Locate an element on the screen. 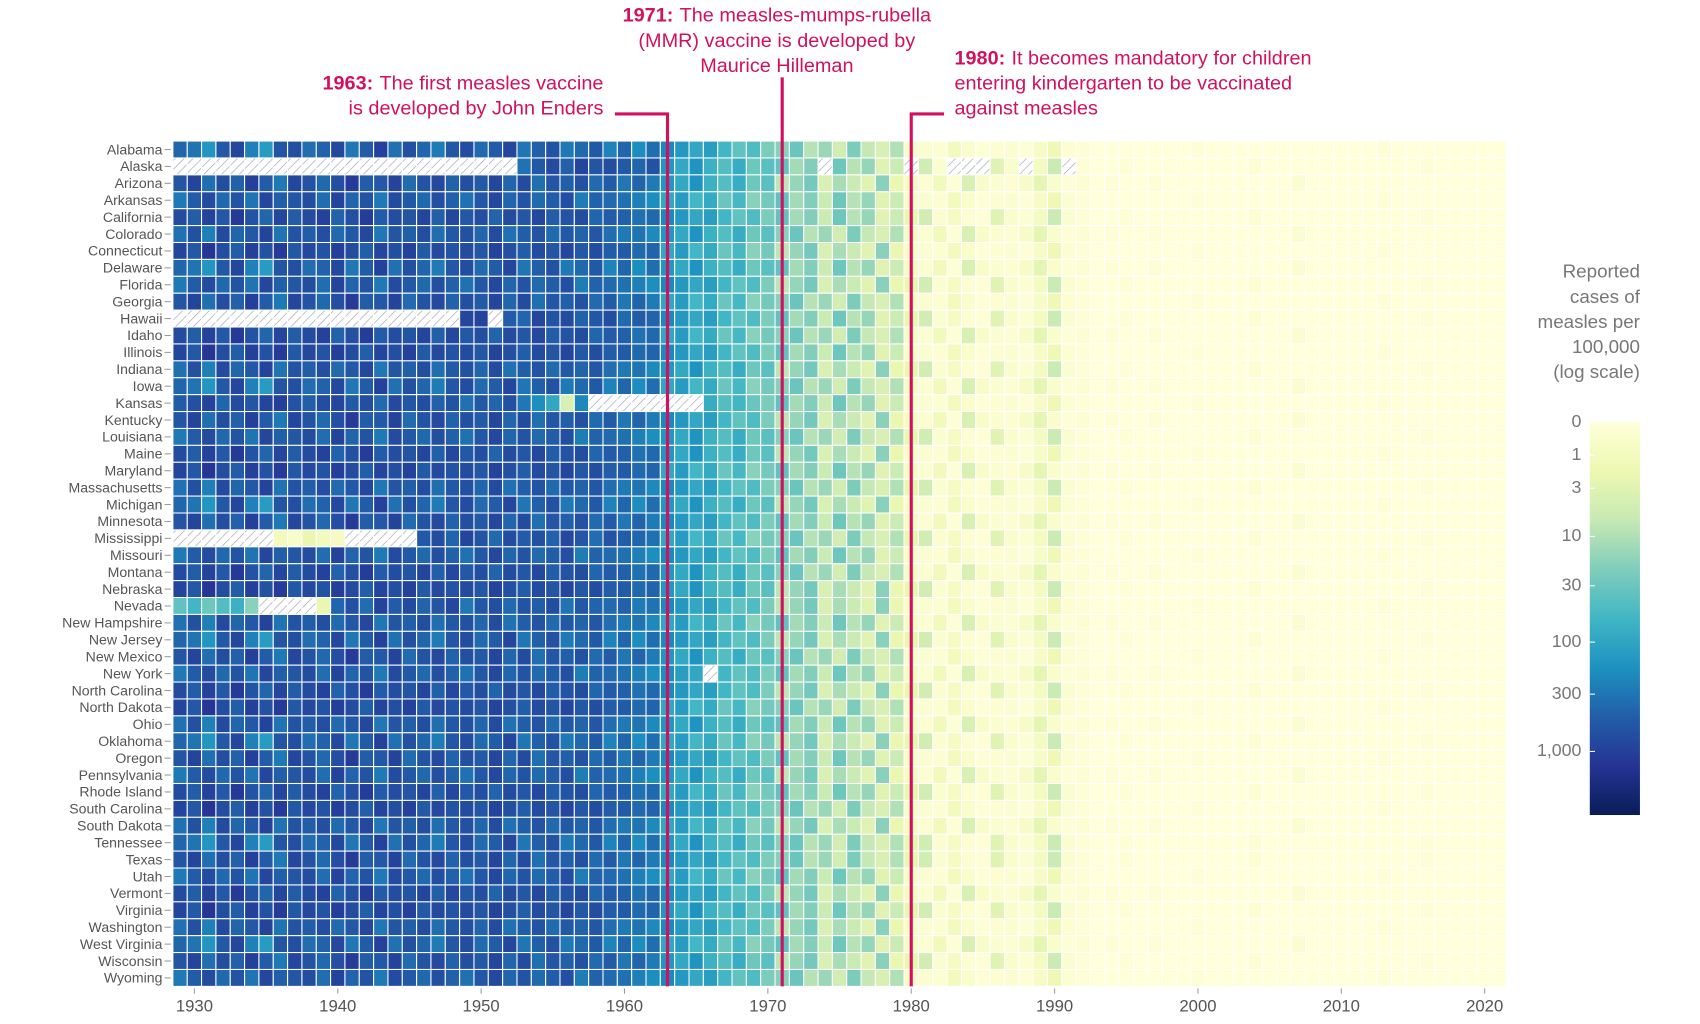  row-label: Ohio is located at coordinates (148, 724).